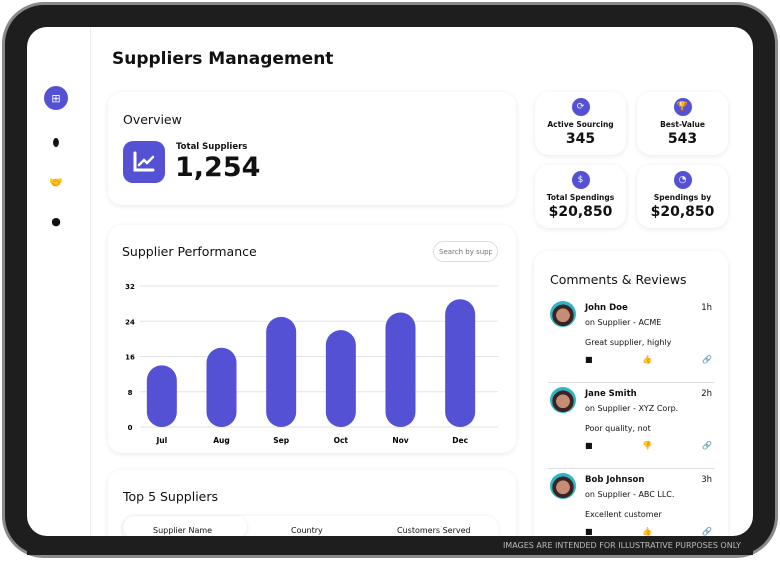 The image size is (780, 561). I want to click on comment-time: 2h, so click(706, 394).